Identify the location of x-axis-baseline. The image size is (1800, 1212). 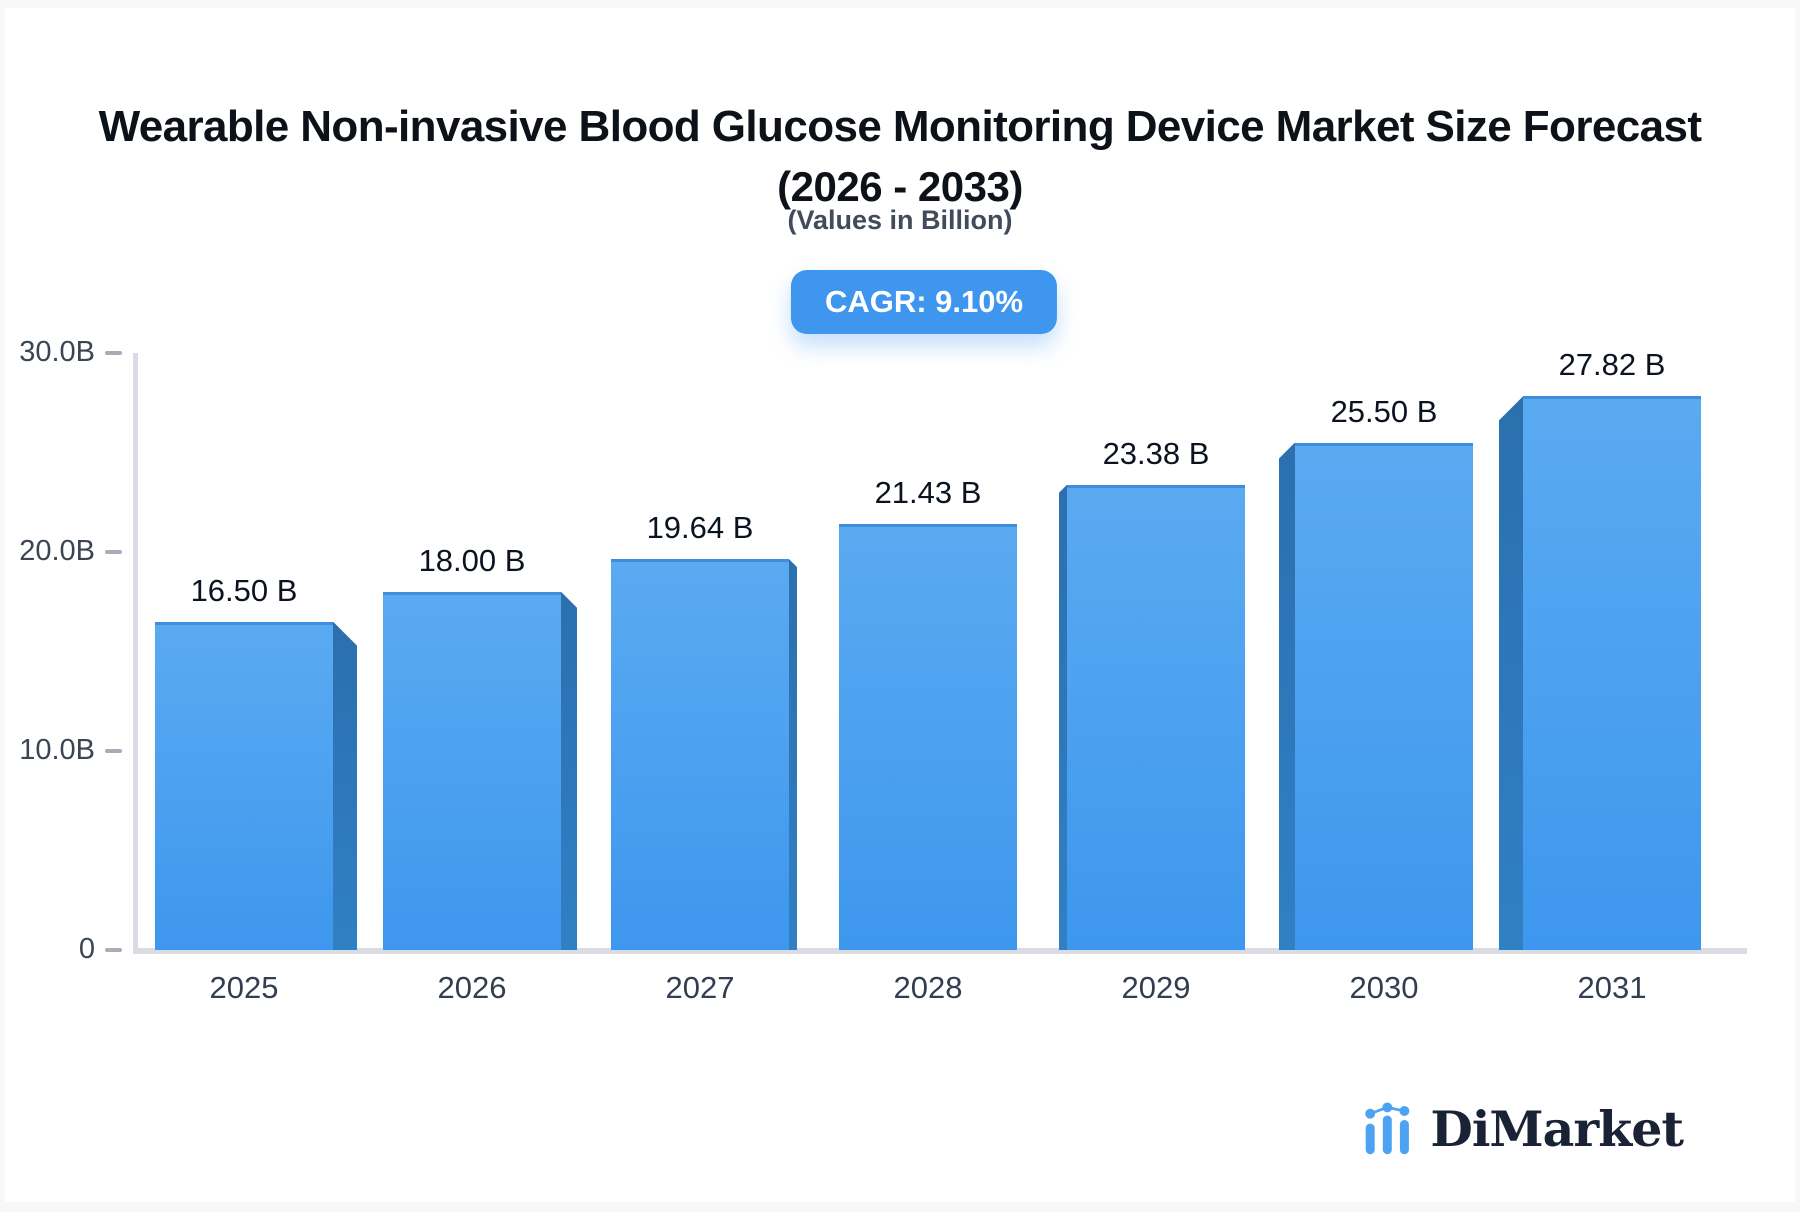
(940, 951).